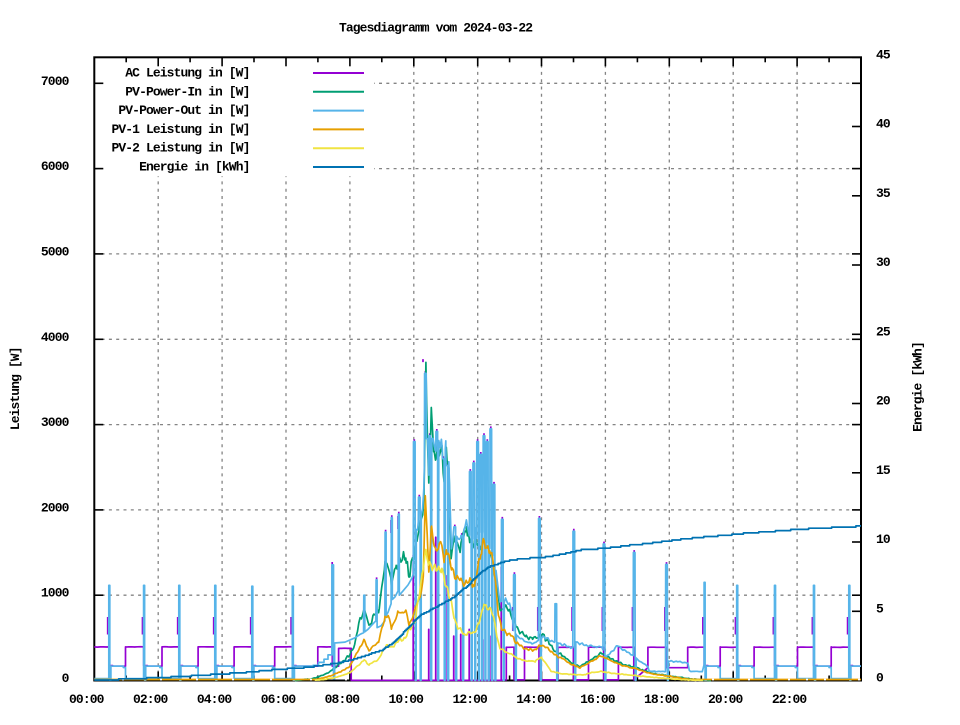  What do you see at coordinates (343, 699) in the screenshot?
I see `svg-text: 08:00` at bounding box center [343, 699].